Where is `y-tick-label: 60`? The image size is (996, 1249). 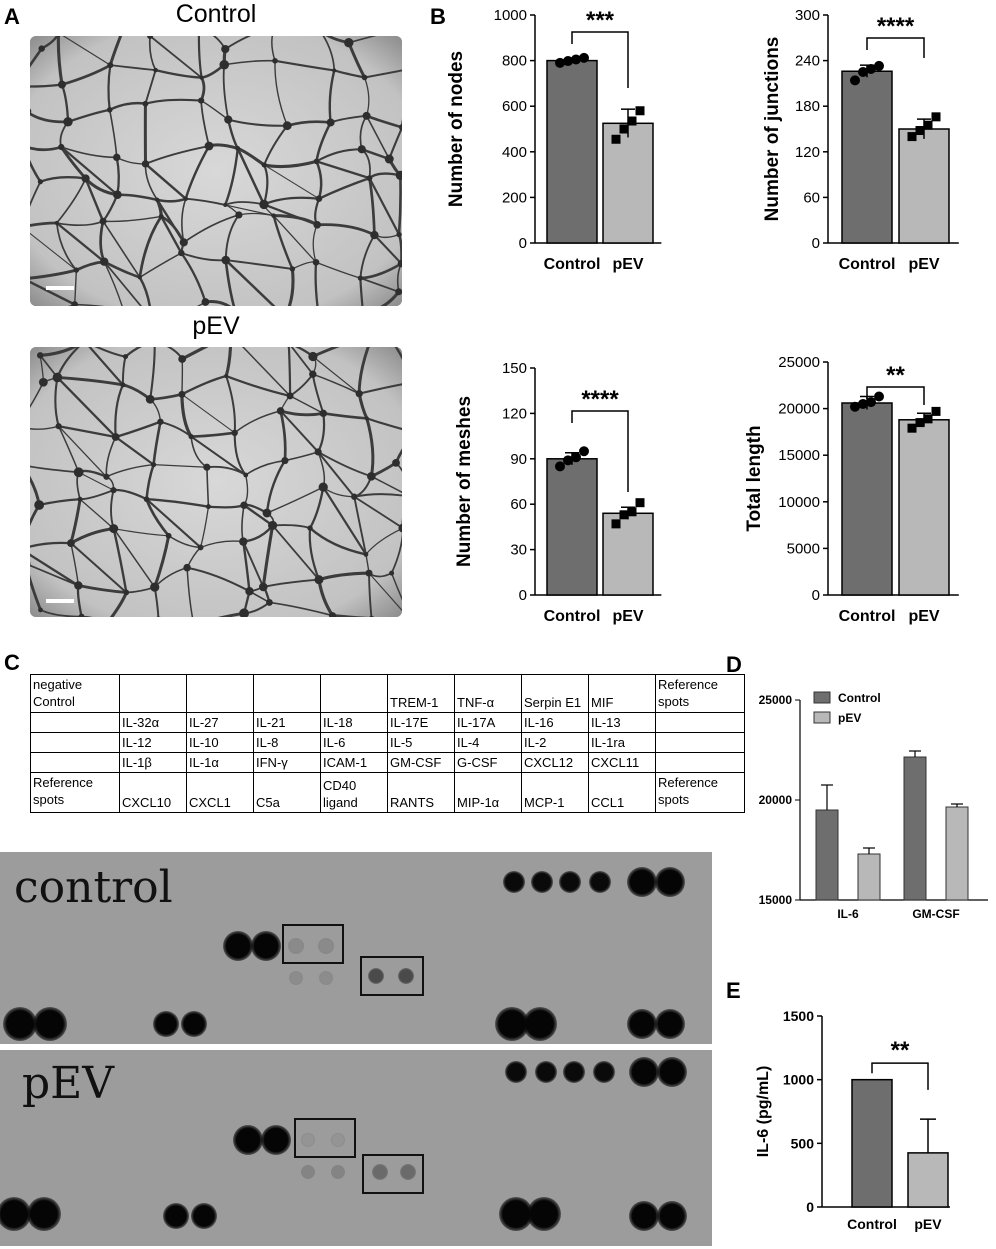
y-tick-label: 60 is located at coordinates (811, 197).